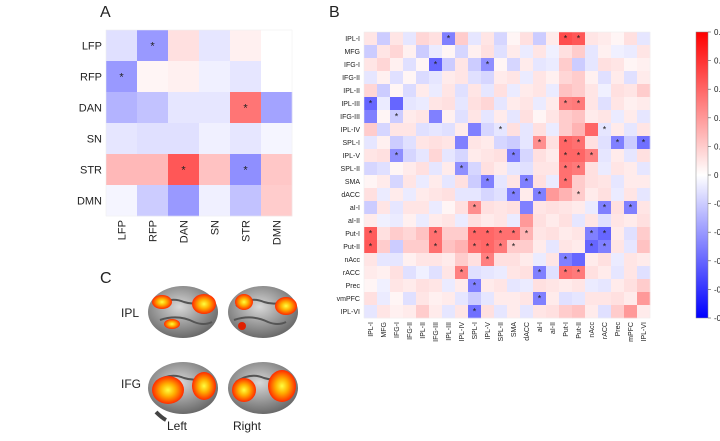 The width and height of the screenshot is (720, 441). Describe the element at coordinates (717, 61) in the screenshot. I see `colorbar-tick-label: 0.4` at that location.